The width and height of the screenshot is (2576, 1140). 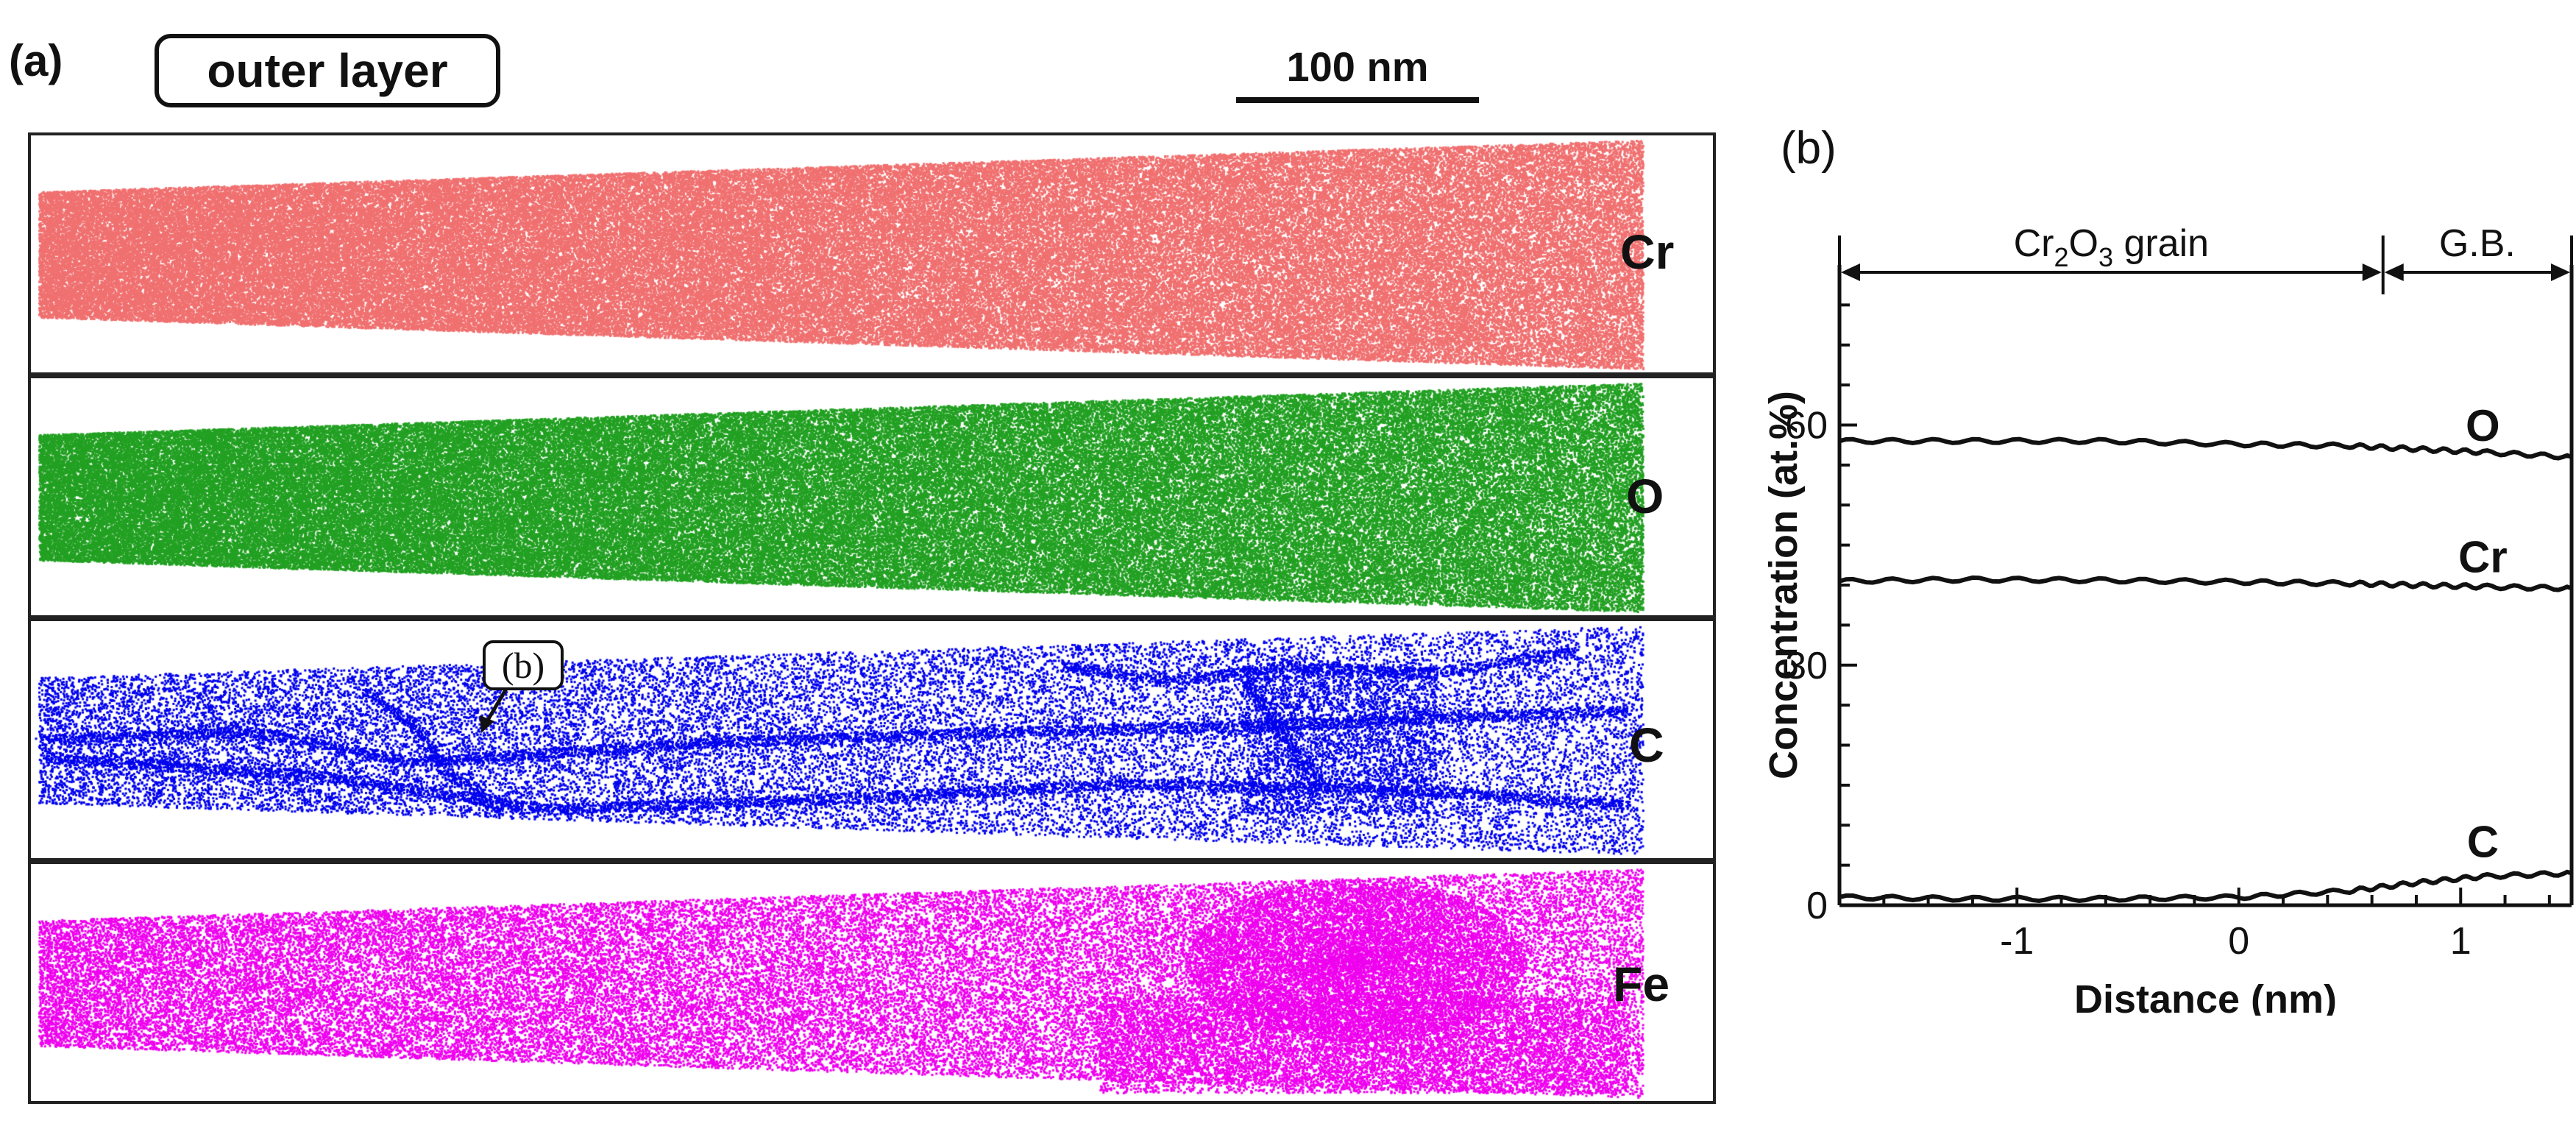 What do you see at coordinates (1806, 426) in the screenshot?
I see `y-tick-label: 60` at bounding box center [1806, 426].